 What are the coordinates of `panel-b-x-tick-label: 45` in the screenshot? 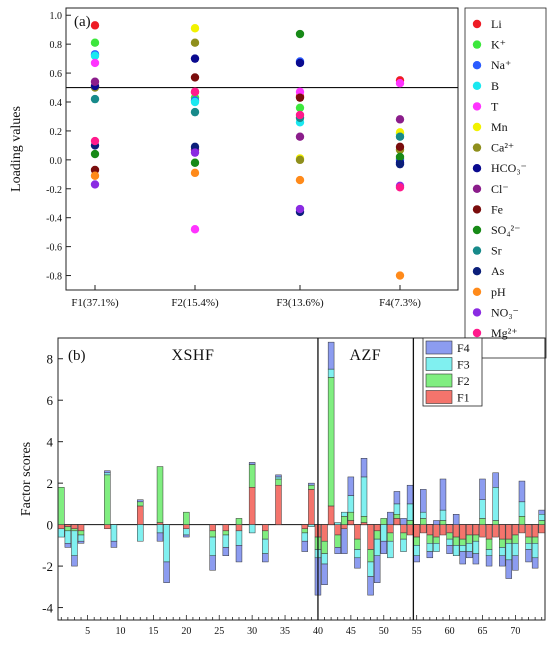 It's located at (351, 631).